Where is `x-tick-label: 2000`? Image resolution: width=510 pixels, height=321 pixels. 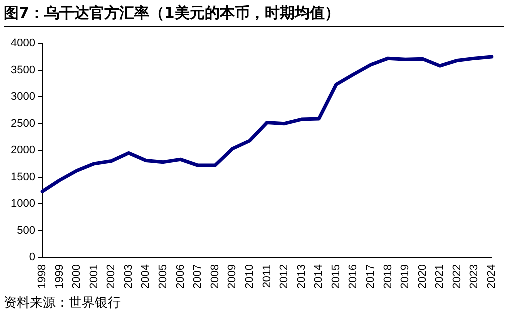
x-tick-label: 2000 is located at coordinates (77, 277).